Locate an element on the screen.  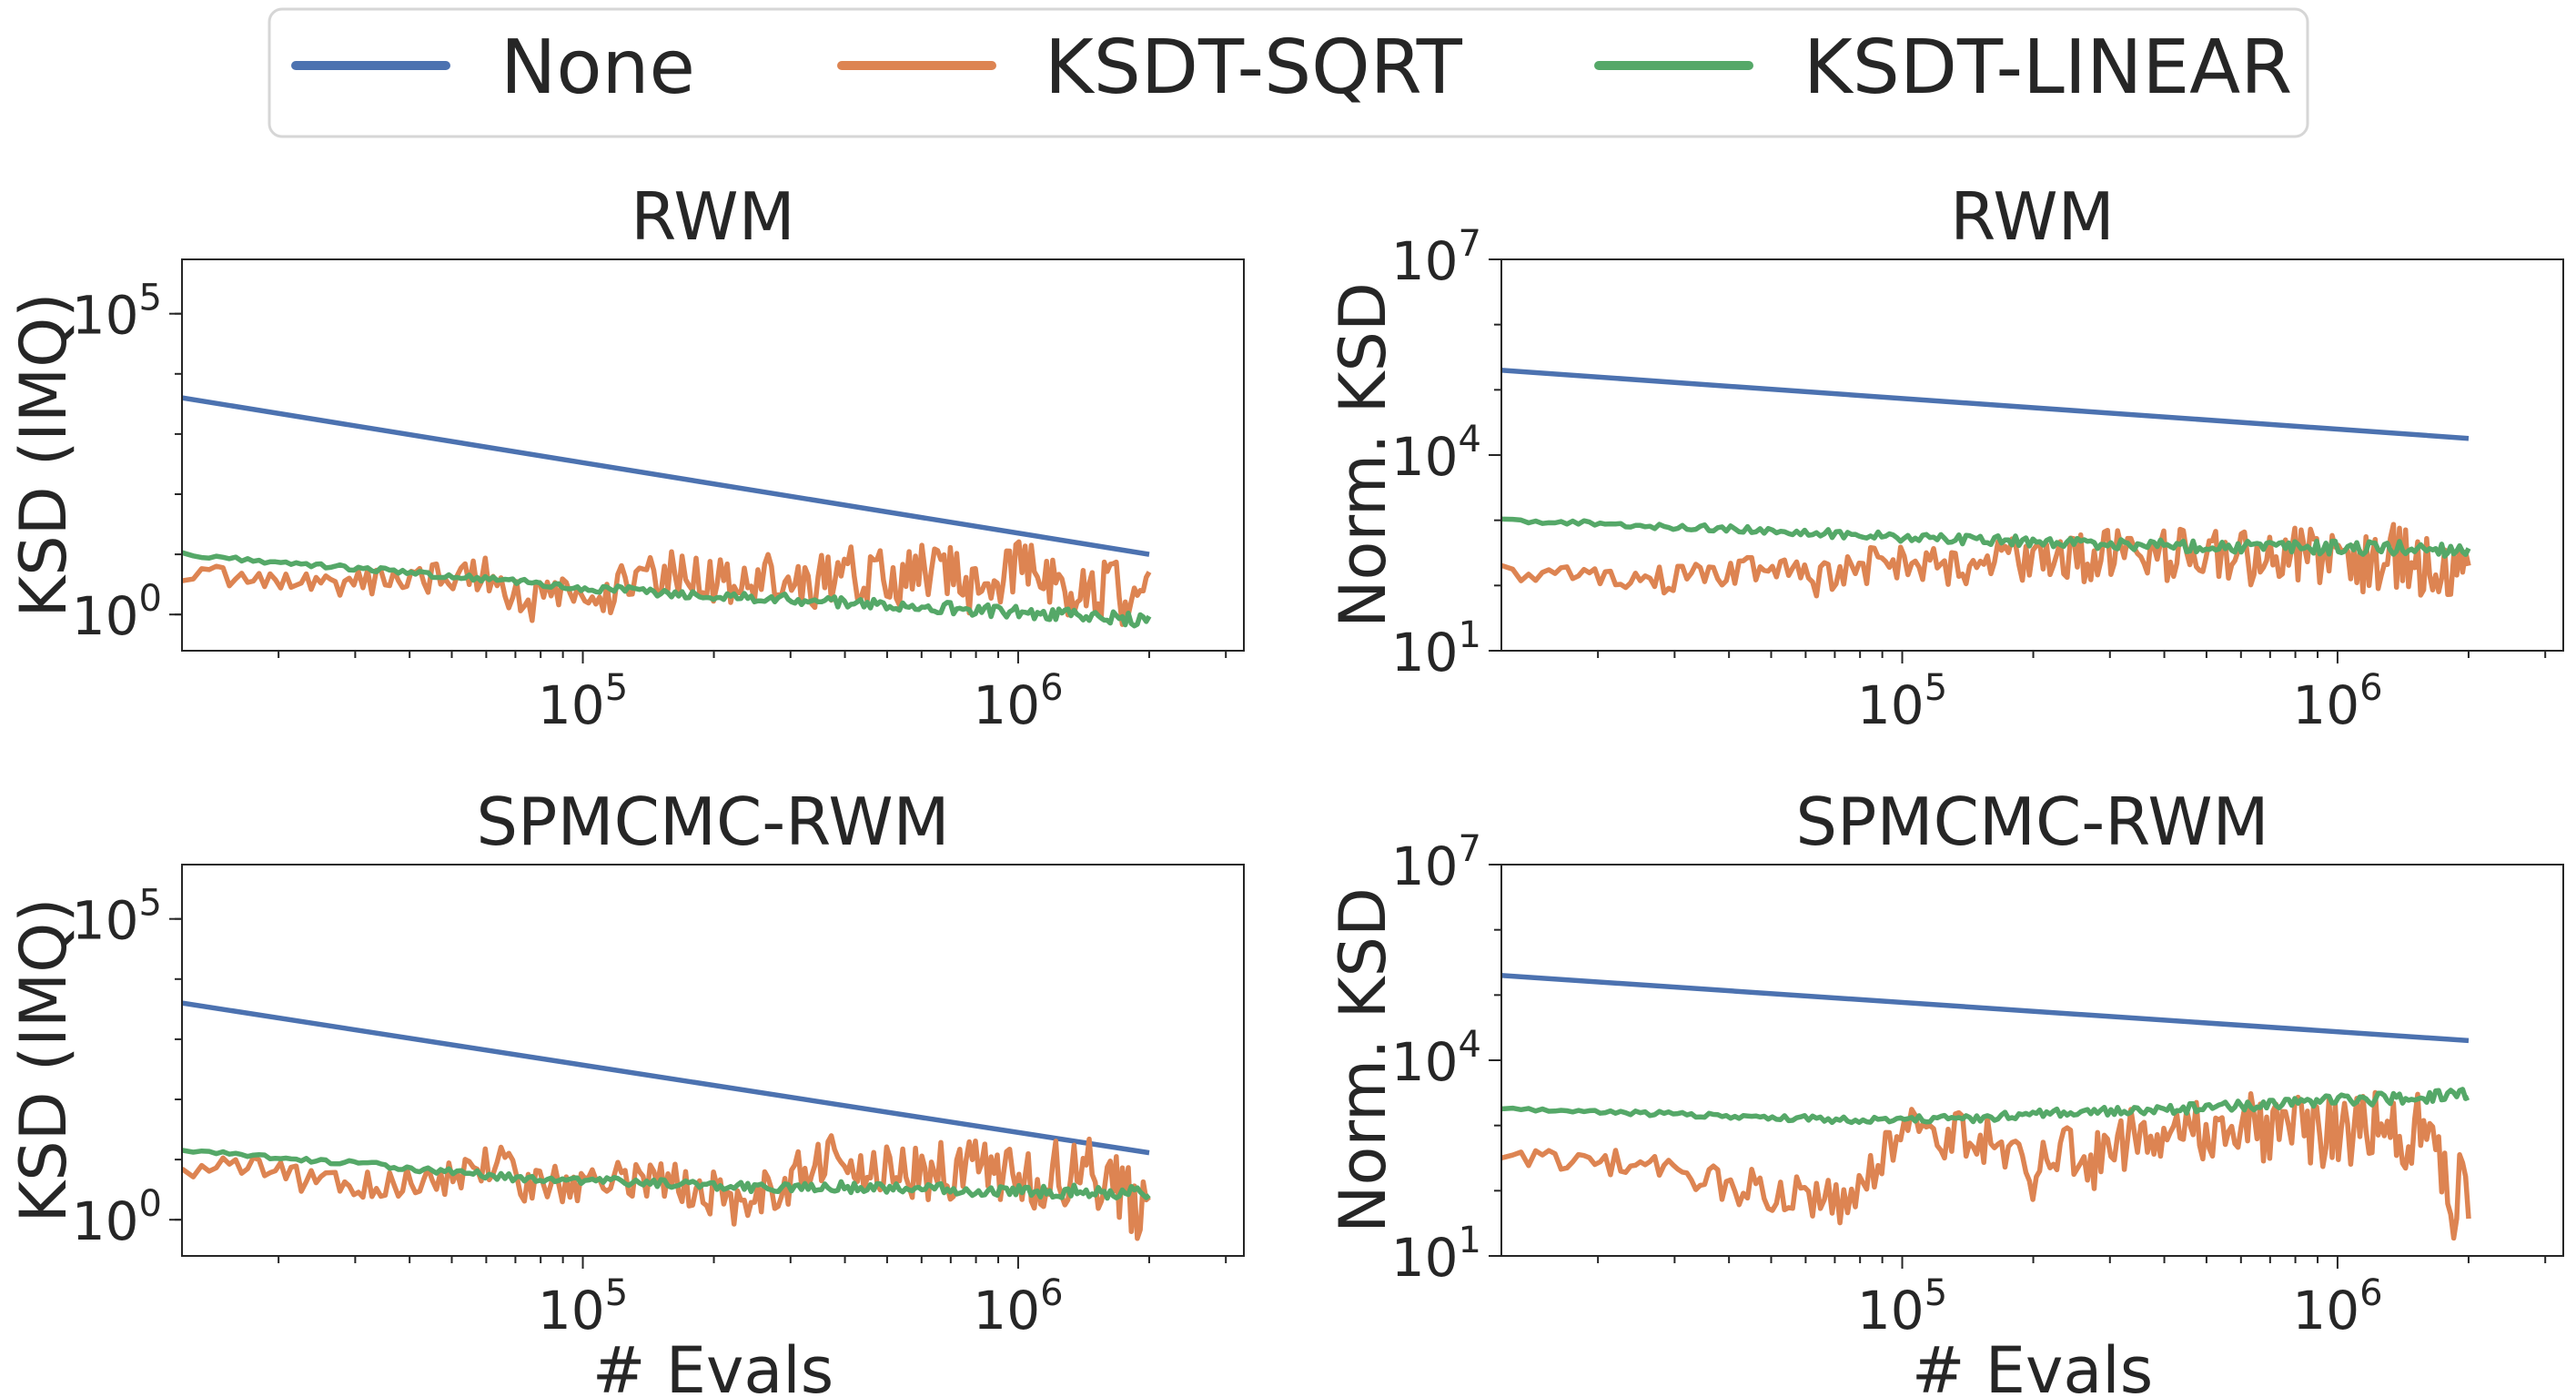
legend: None KSDT-SQRT KSDT-LINEAR is located at coordinates (1288, 72).